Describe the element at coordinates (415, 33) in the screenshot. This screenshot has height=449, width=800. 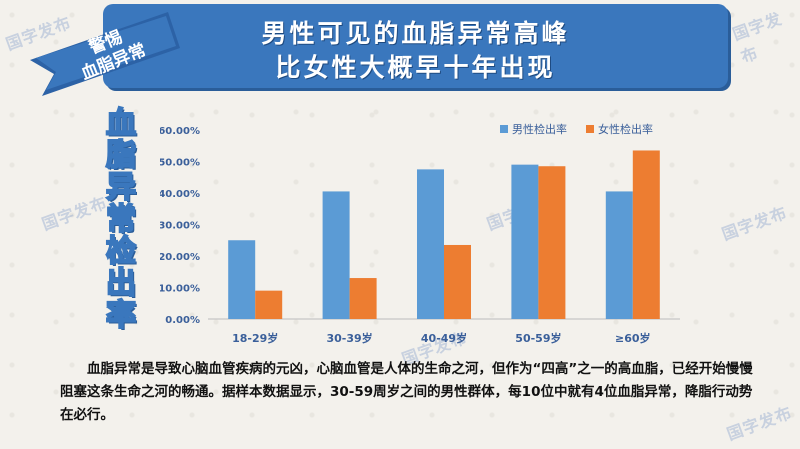
I see `title-line-1: 男性可见的血脂异常高峰` at that location.